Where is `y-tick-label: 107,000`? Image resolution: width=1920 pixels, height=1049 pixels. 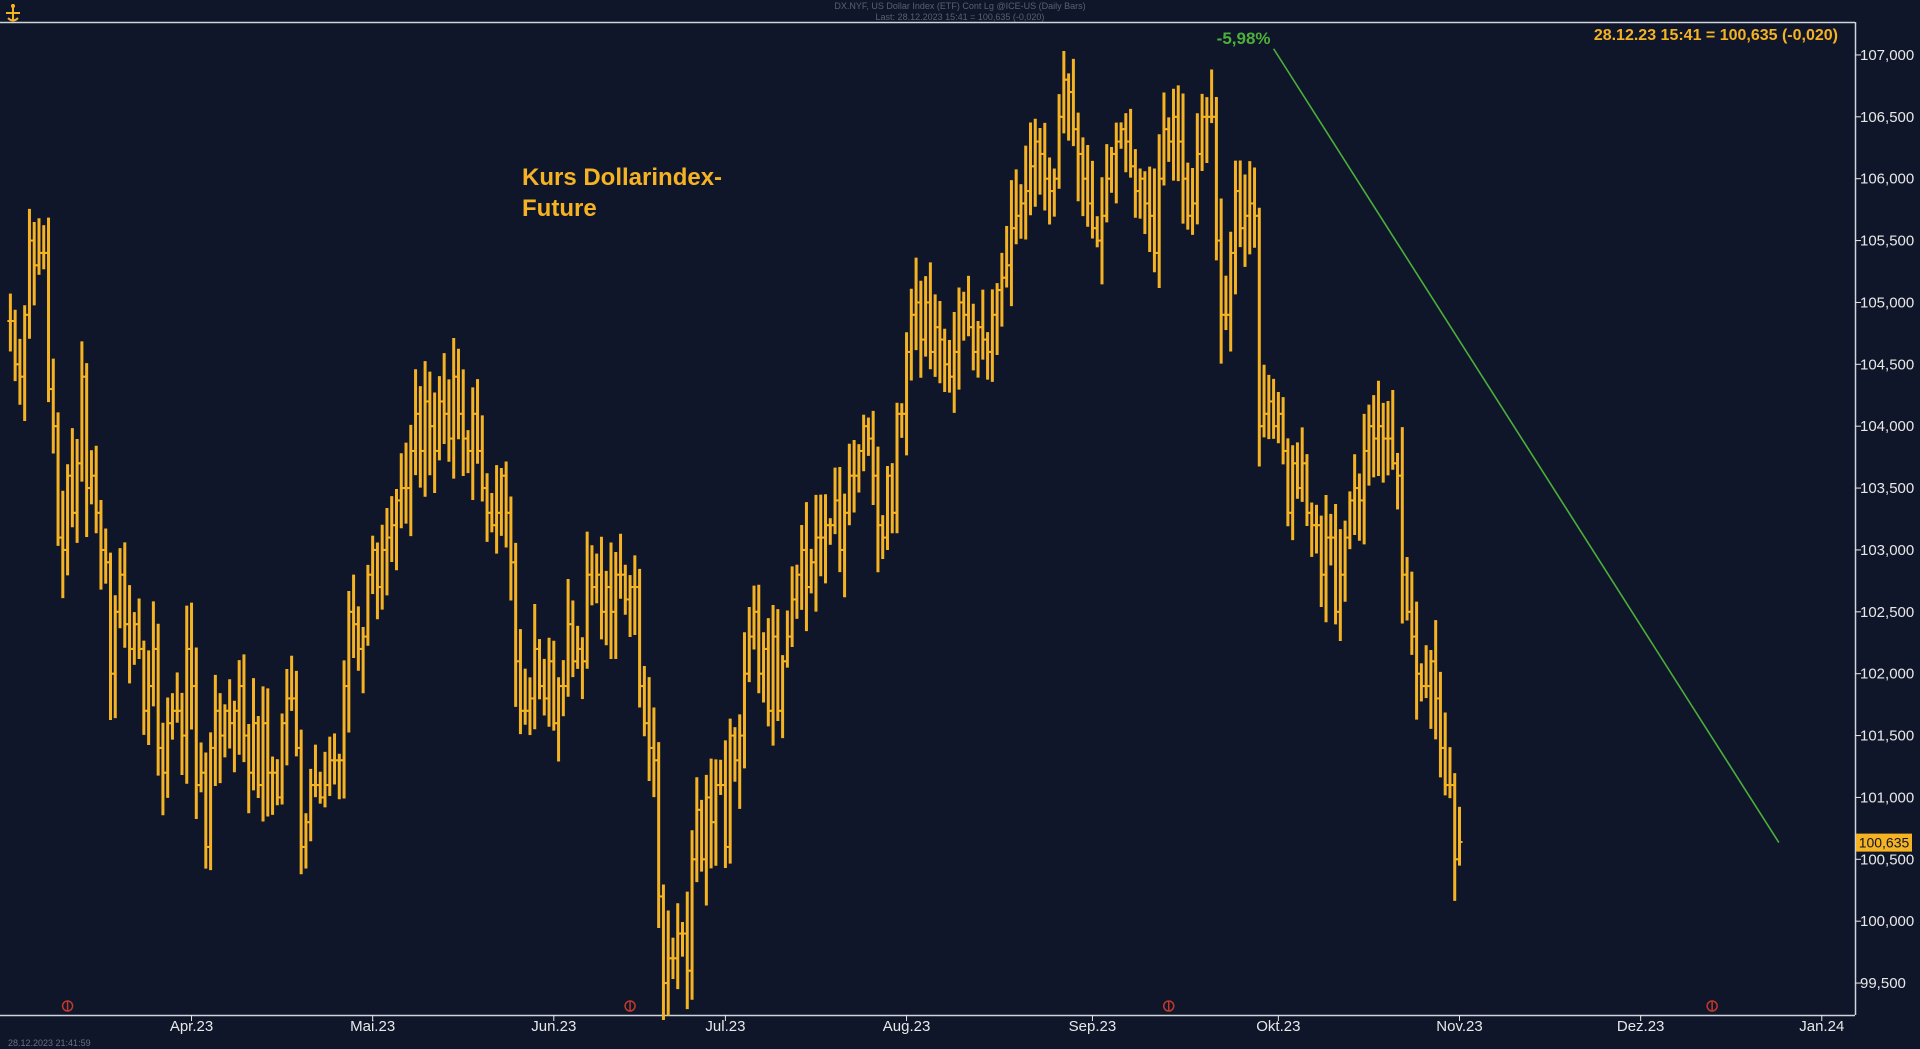 y-tick-label: 107,000 is located at coordinates (1887, 55).